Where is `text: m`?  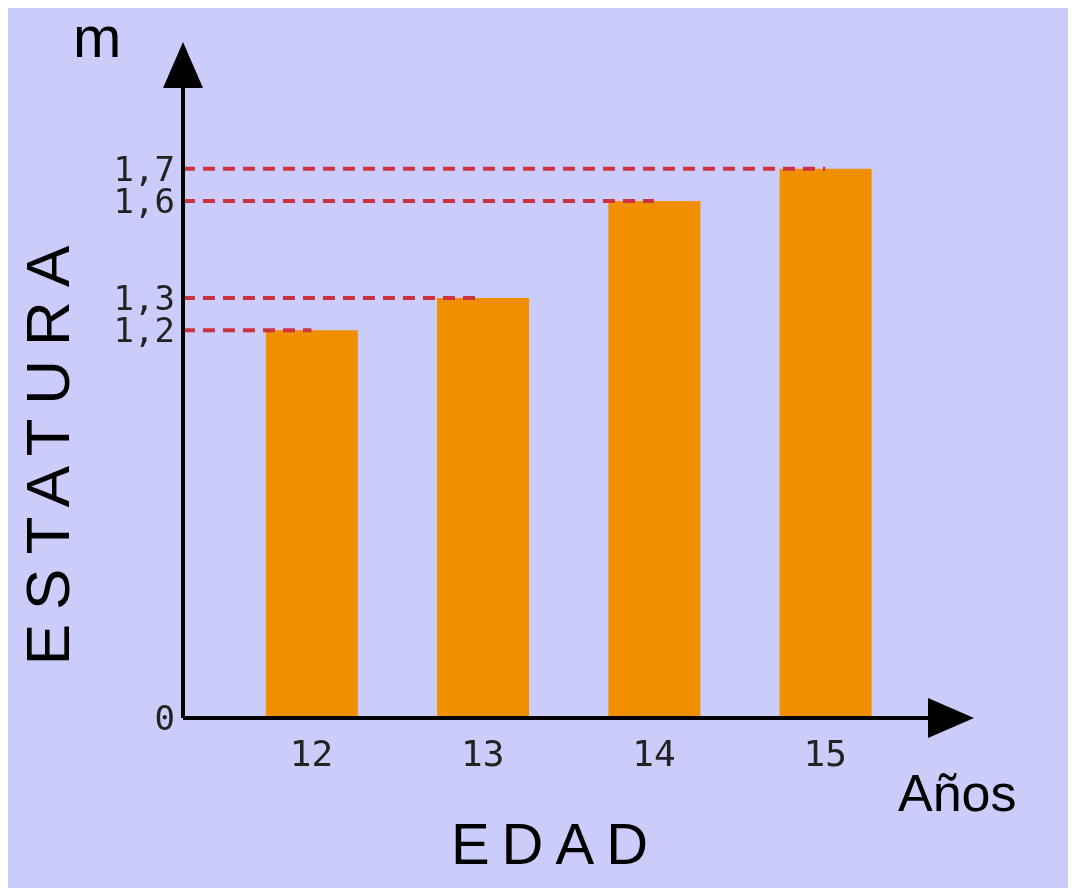 text: m is located at coordinates (97, 36).